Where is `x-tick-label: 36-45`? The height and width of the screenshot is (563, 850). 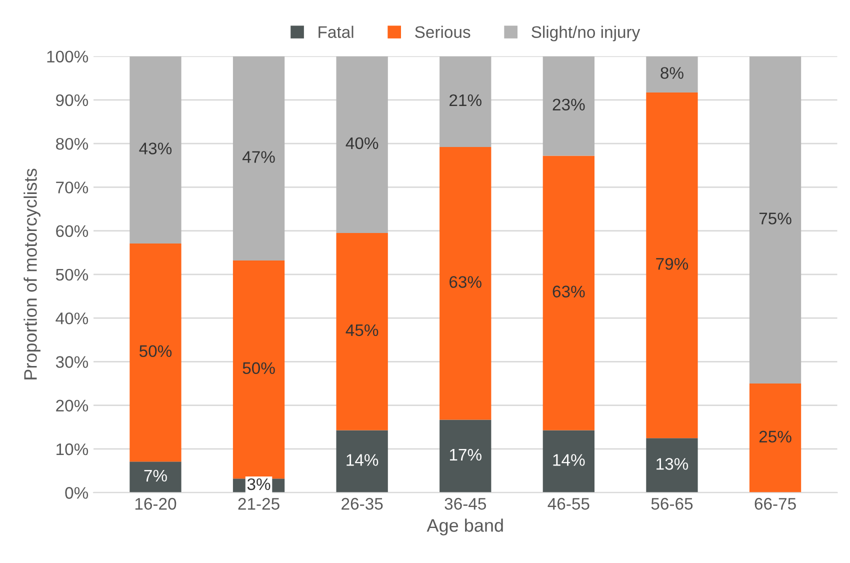 x-tick-label: 36-45 is located at coordinates (465, 504).